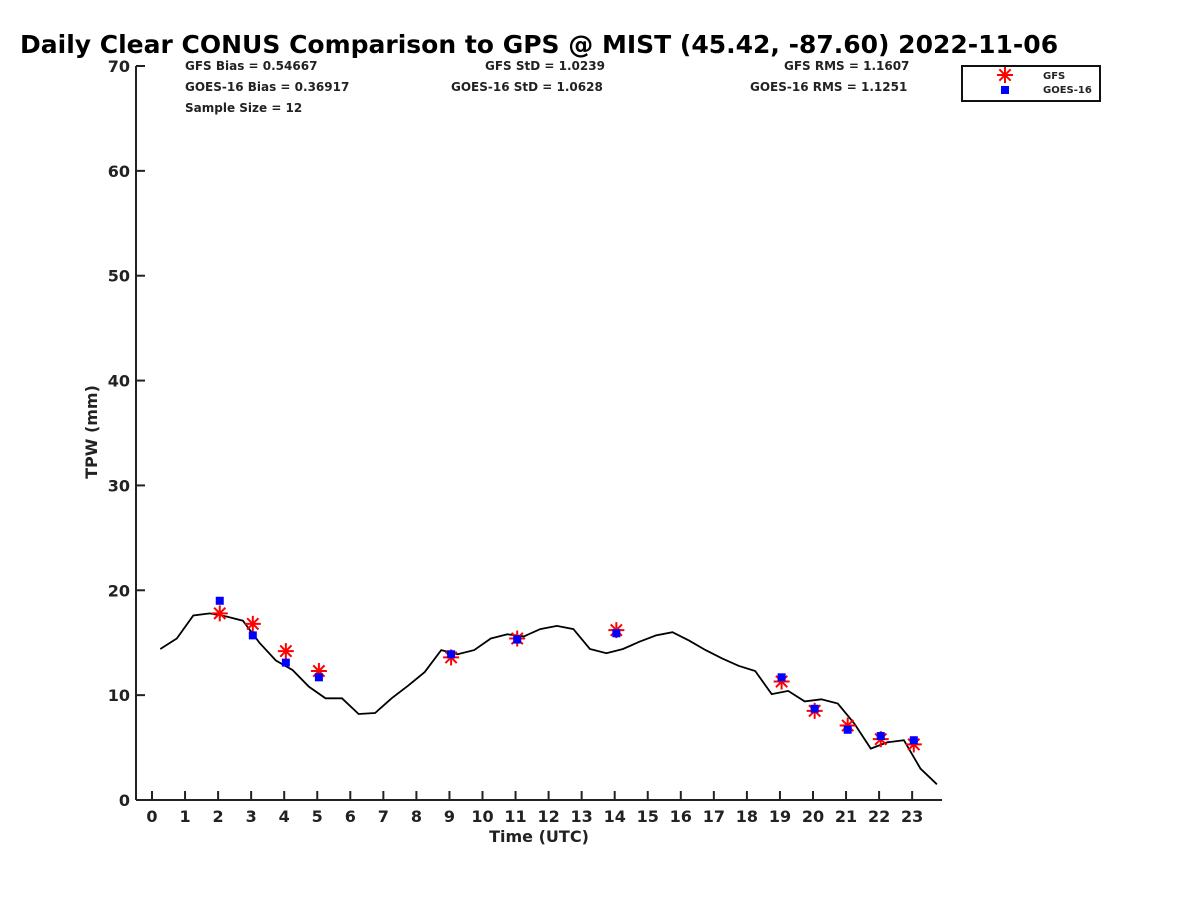 The width and height of the screenshot is (1200, 900). I want to click on x-tick-label: 4, so click(284, 816).